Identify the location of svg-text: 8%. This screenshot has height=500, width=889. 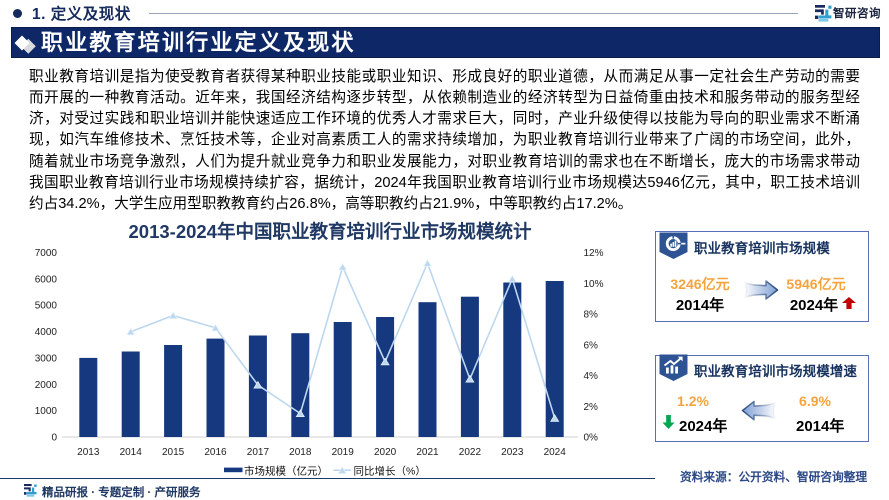
(591, 315).